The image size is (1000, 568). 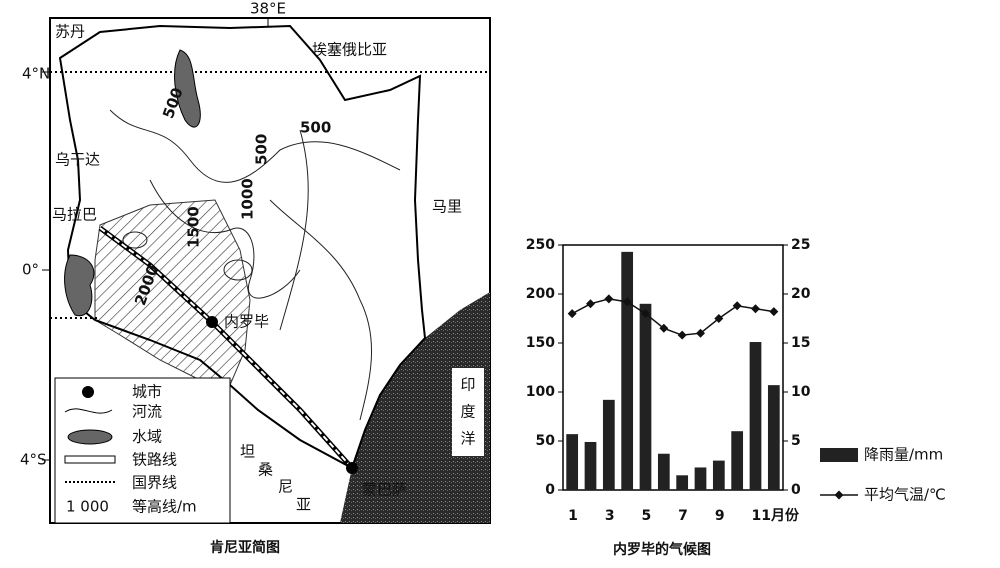 What do you see at coordinates (74, 215) in the screenshot?
I see `place: 马拉巴` at bounding box center [74, 215].